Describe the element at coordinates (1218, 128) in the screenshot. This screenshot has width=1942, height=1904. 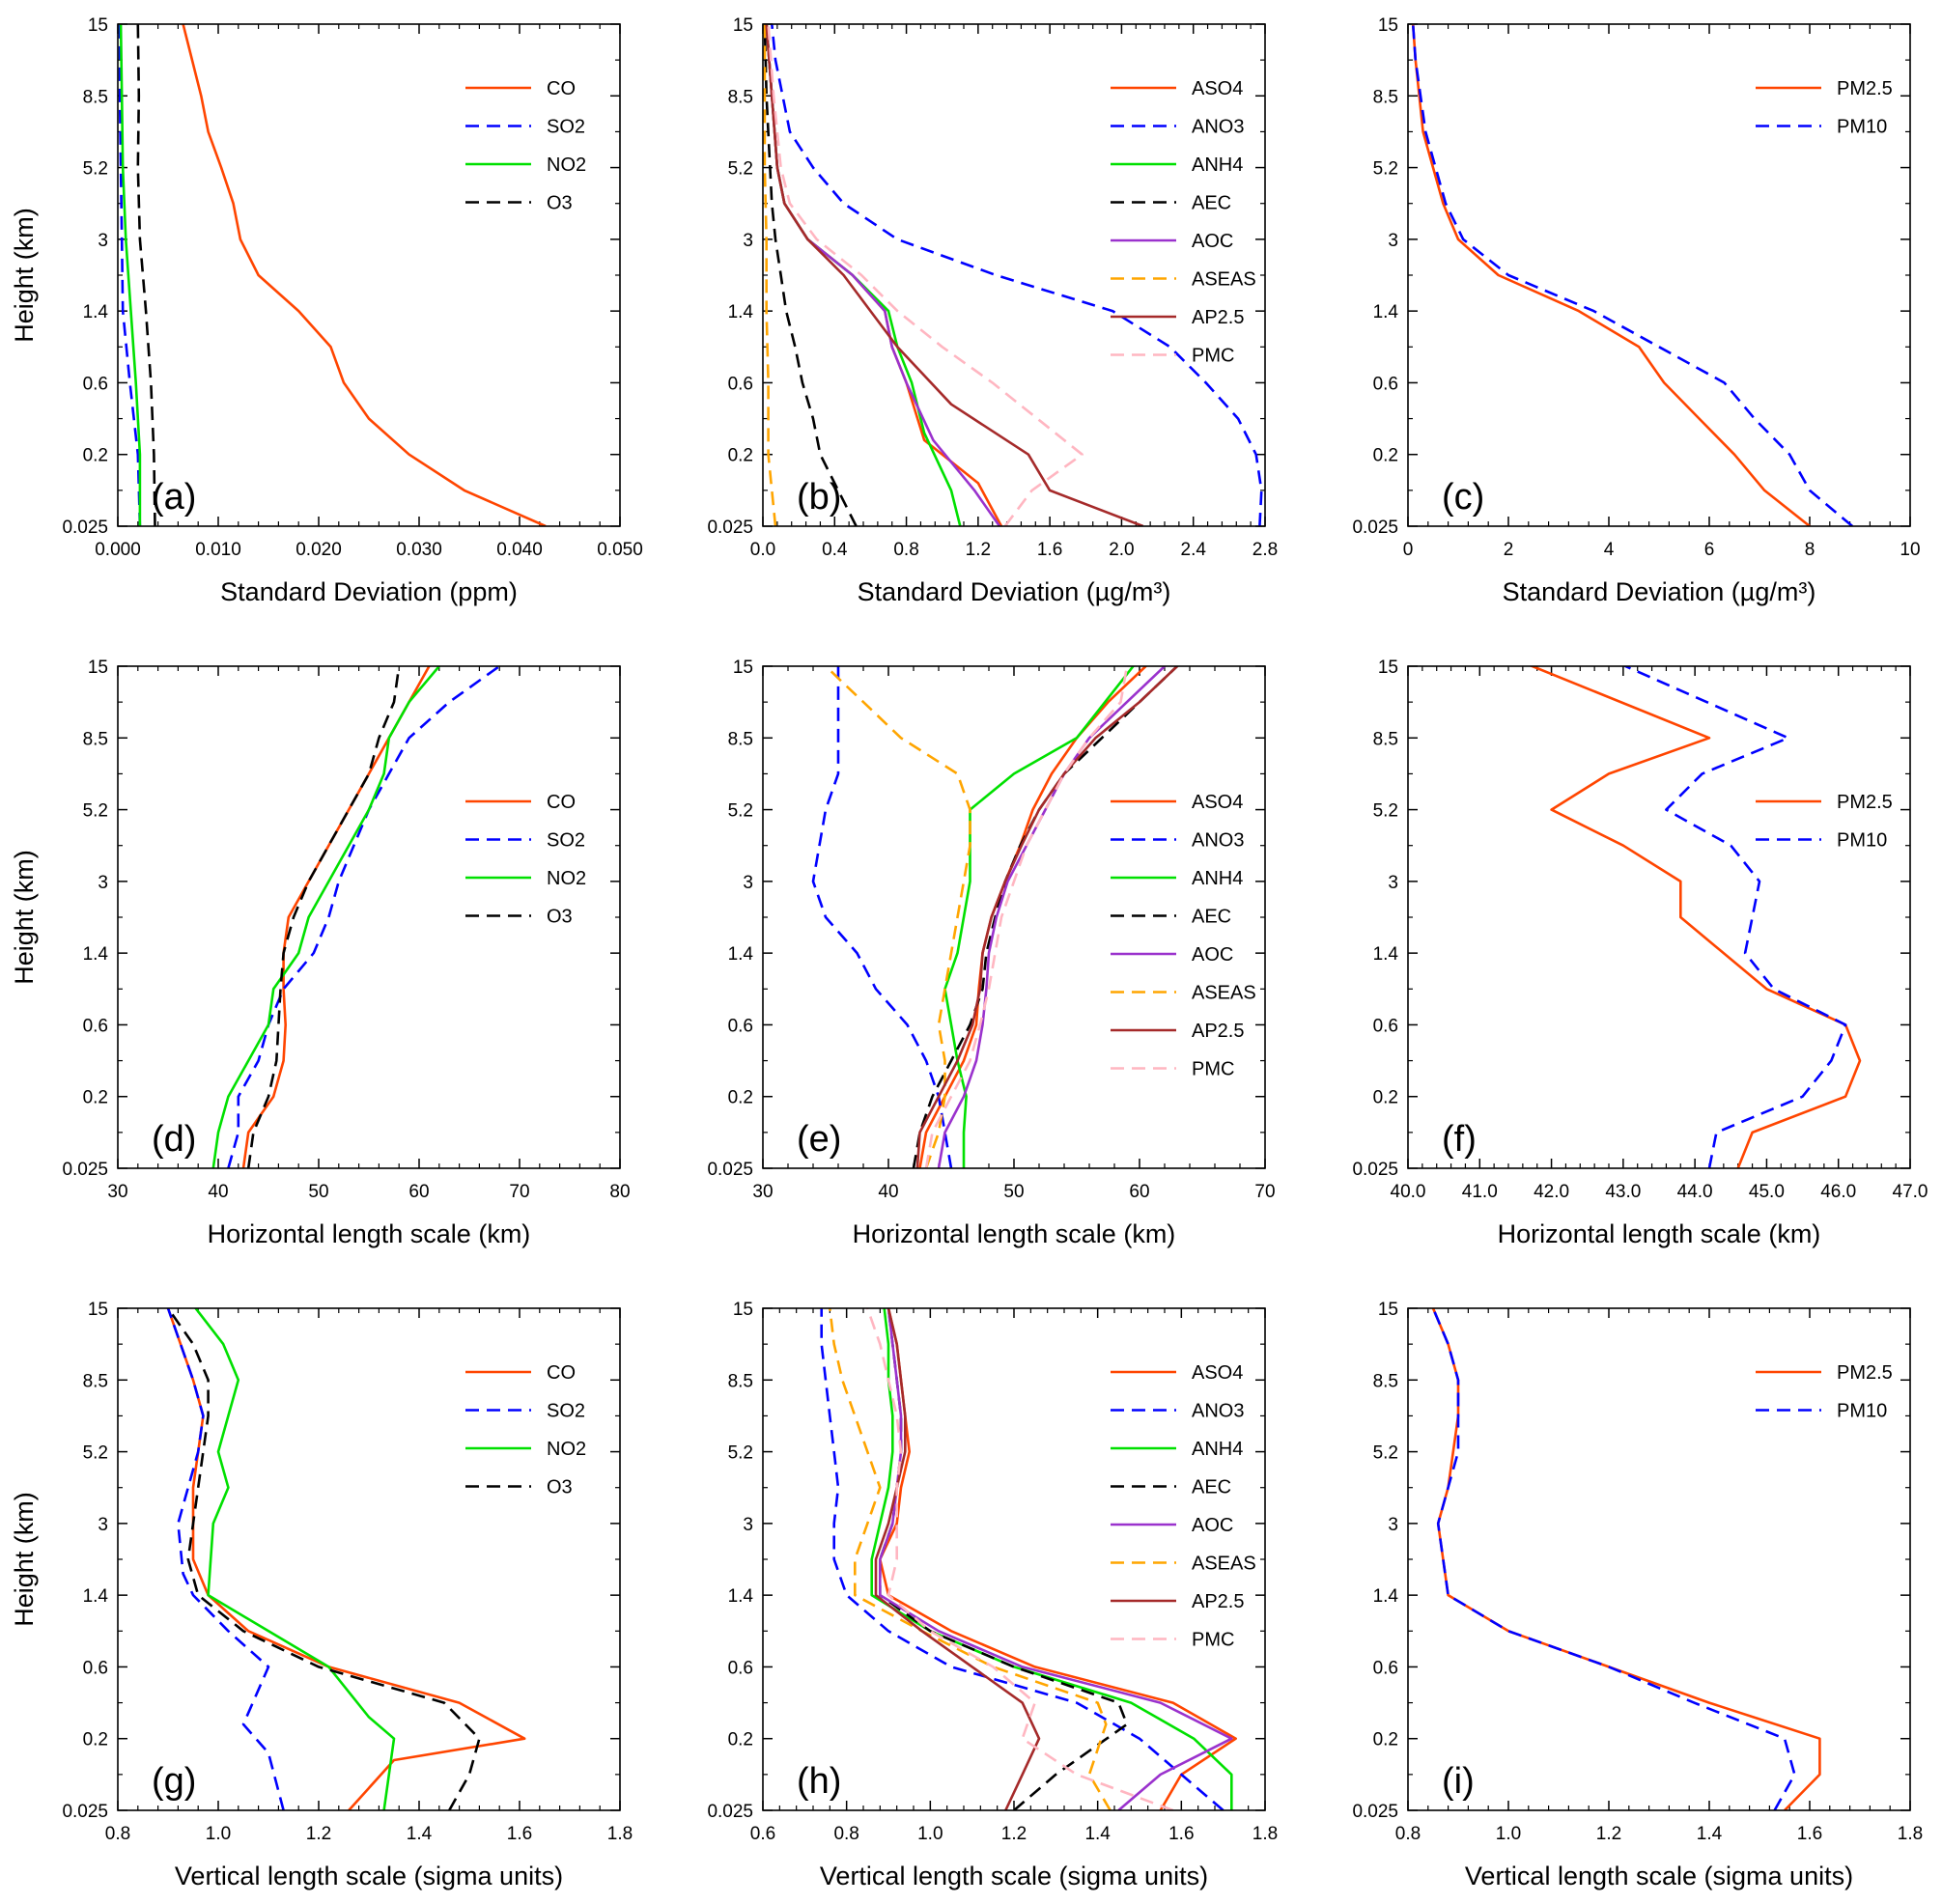
I see `legend-label-ano3: ANO3` at that location.